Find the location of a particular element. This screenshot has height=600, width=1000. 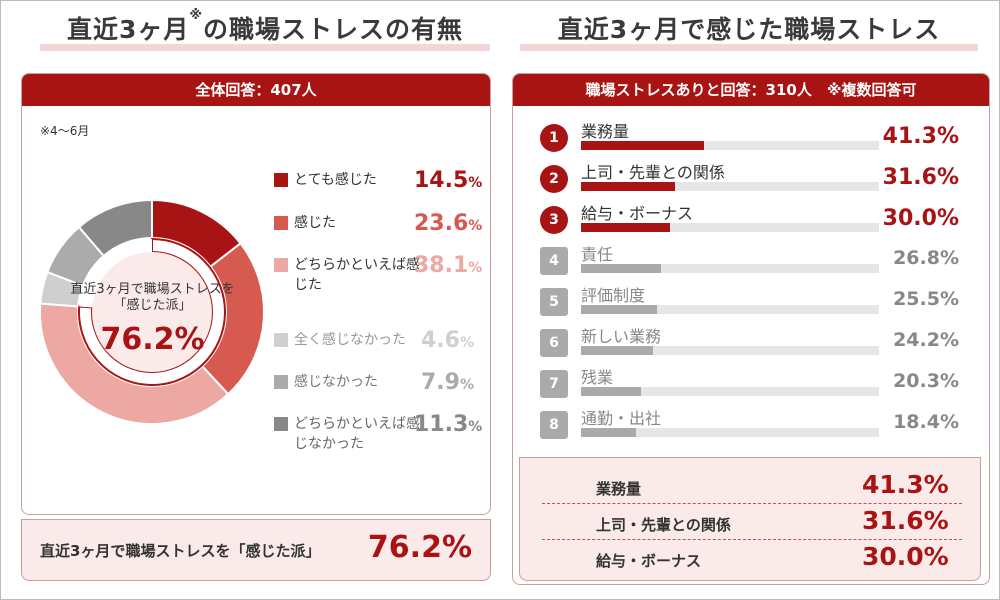

legend-label: どちらかといえば感じた is located at coordinates (357, 275).